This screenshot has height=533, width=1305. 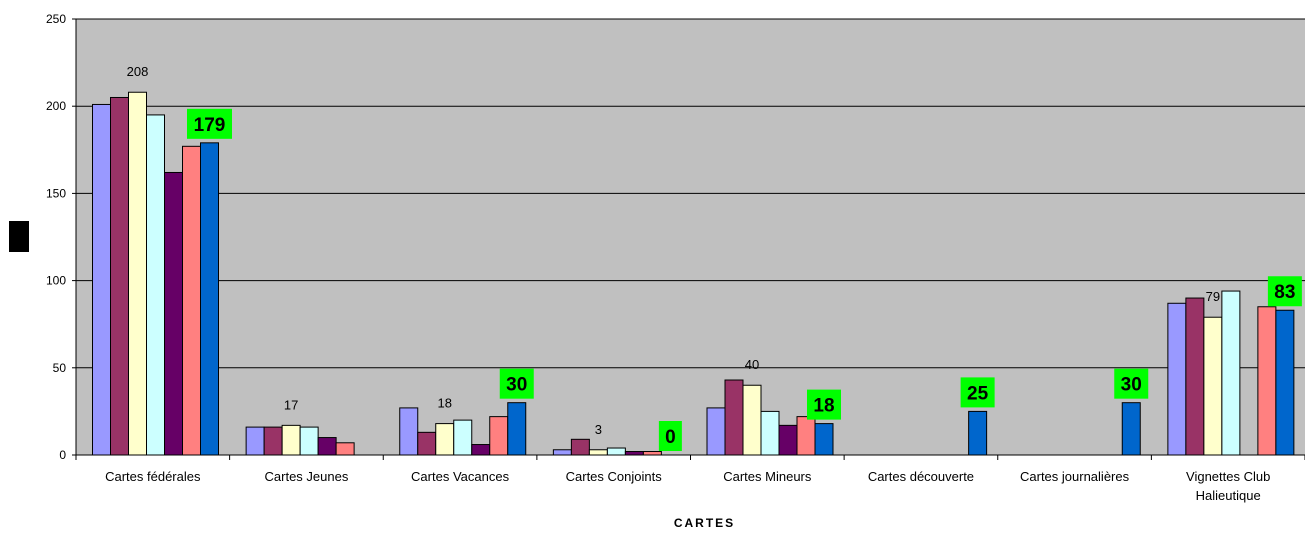 I want to click on data-label: 3, so click(x=598, y=429).